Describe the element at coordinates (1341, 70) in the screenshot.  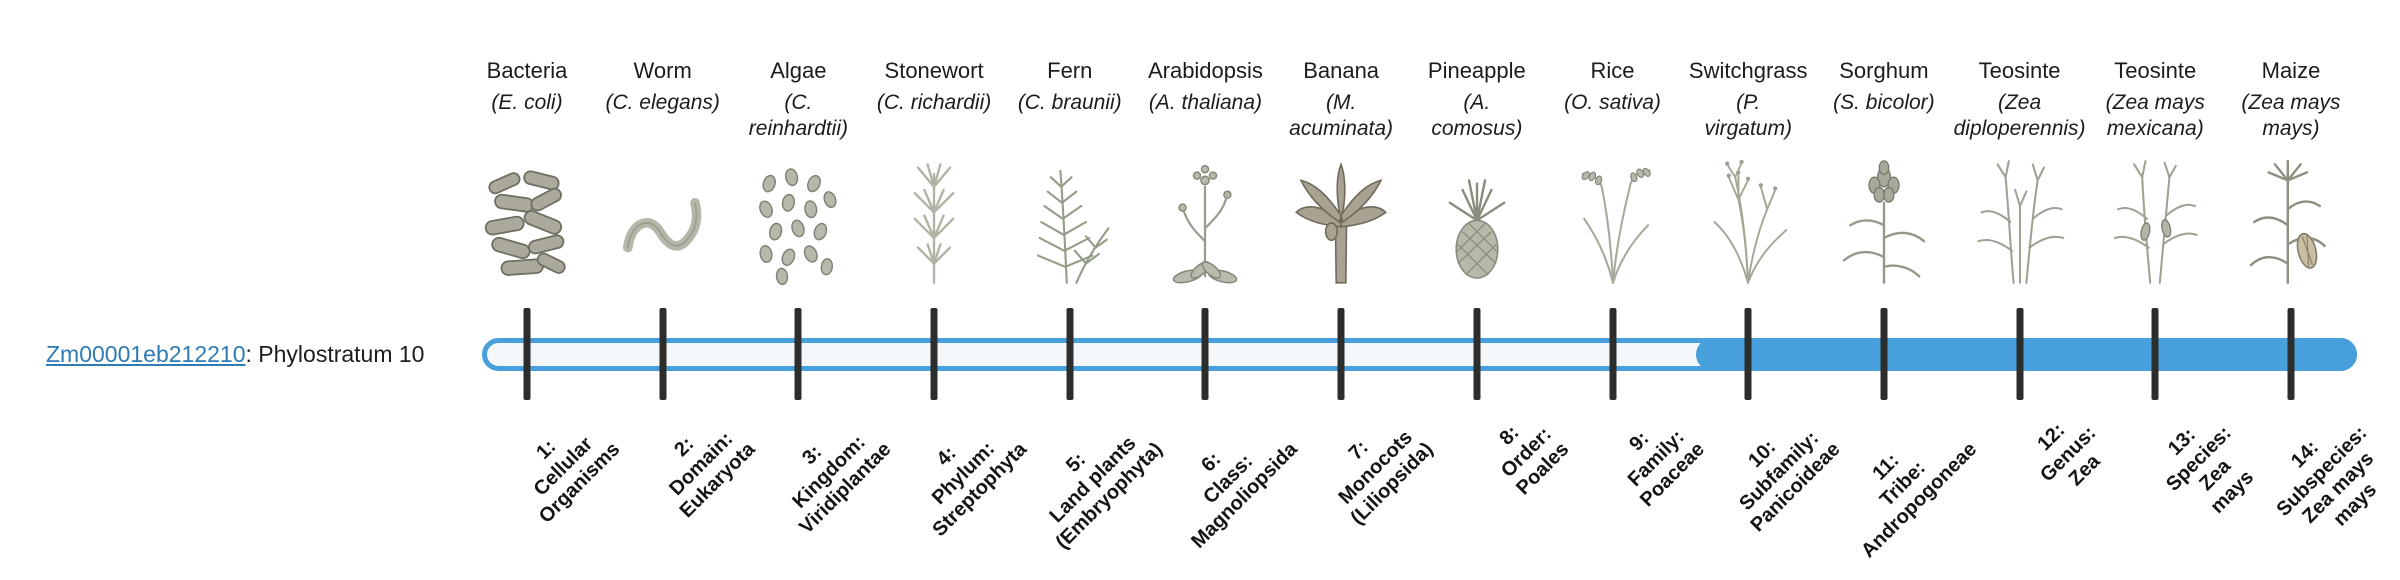
I see `organism-name: Banana` at that location.